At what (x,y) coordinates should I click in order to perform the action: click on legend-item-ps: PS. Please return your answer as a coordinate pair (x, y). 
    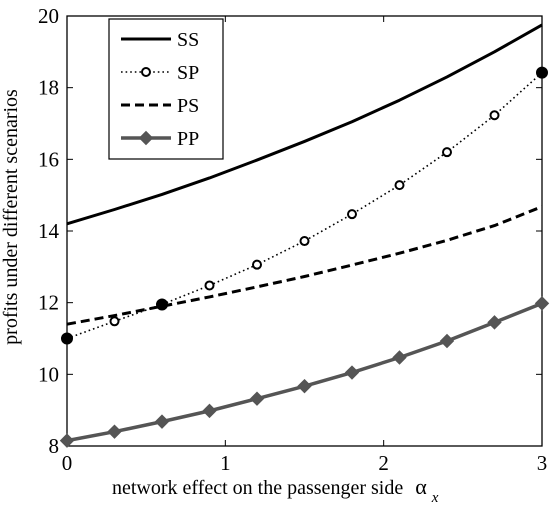
    Looking at the image, I should click on (160, 106).